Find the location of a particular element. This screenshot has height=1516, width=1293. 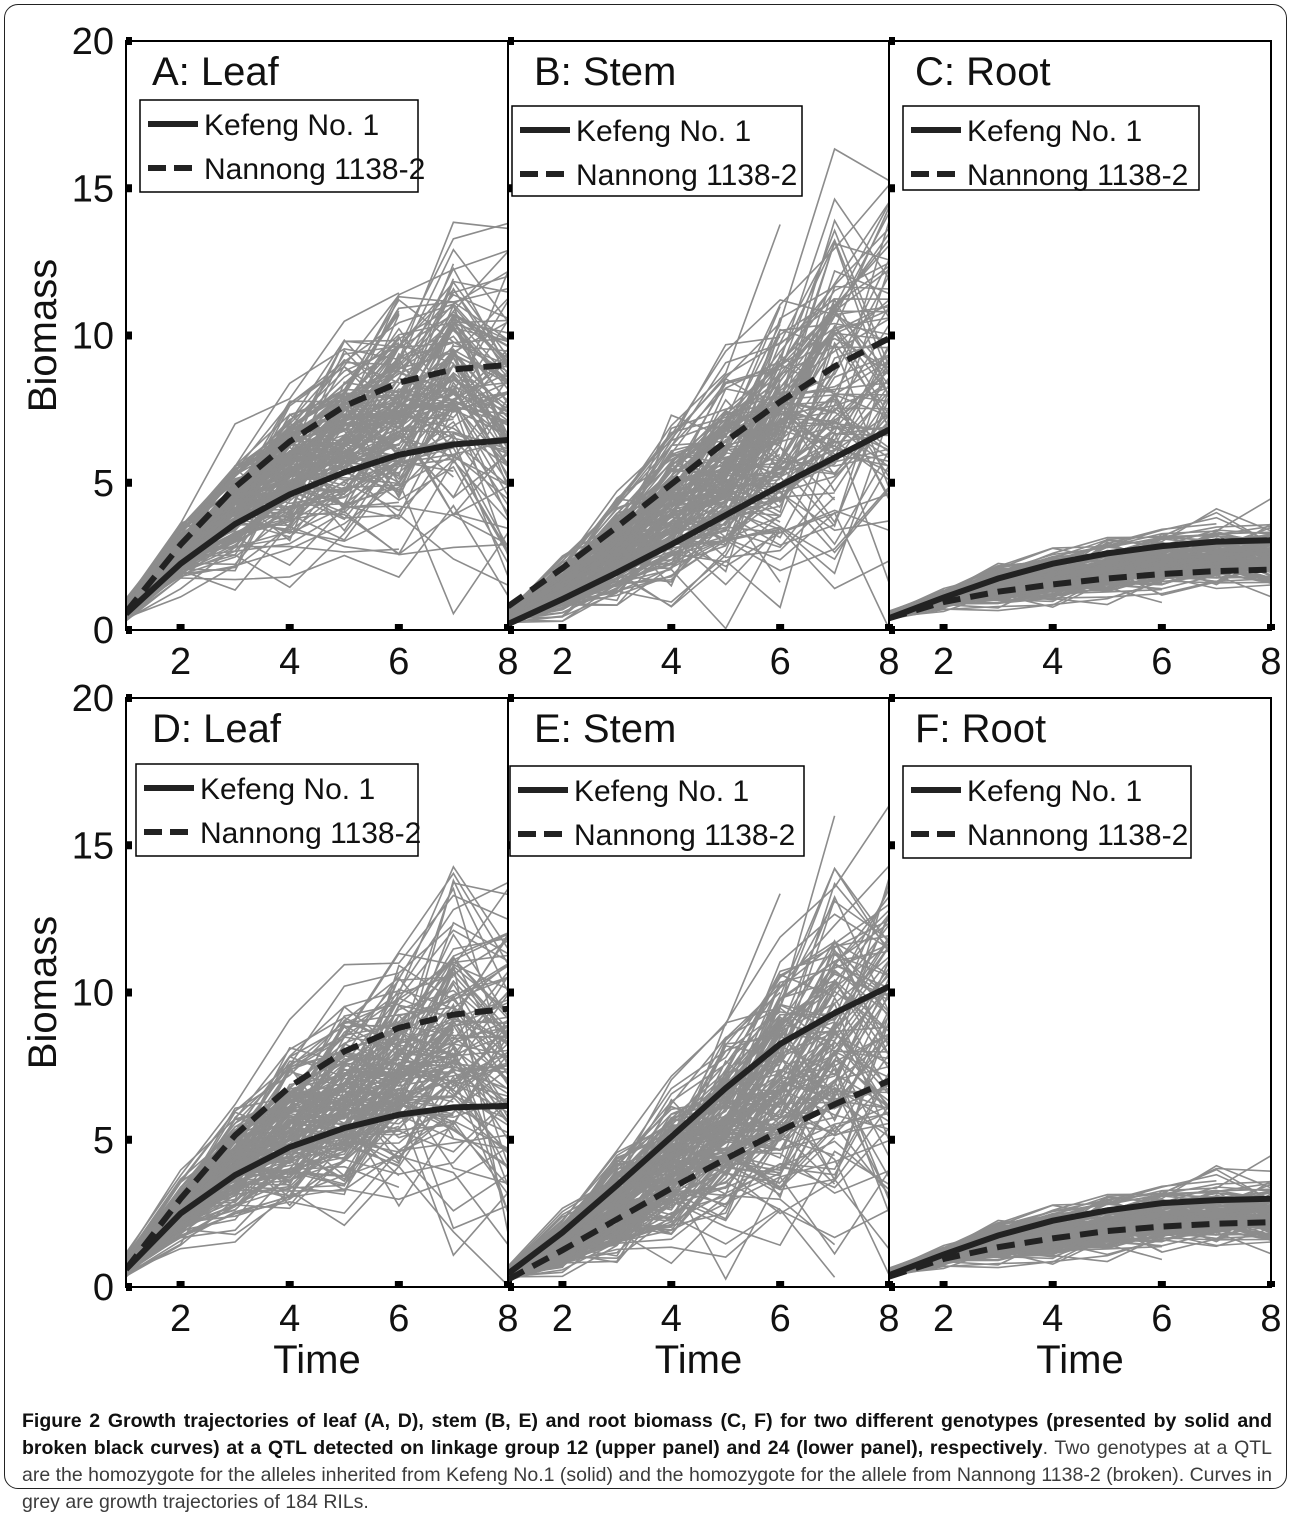

nannong-curve is located at coordinates (317, 488).